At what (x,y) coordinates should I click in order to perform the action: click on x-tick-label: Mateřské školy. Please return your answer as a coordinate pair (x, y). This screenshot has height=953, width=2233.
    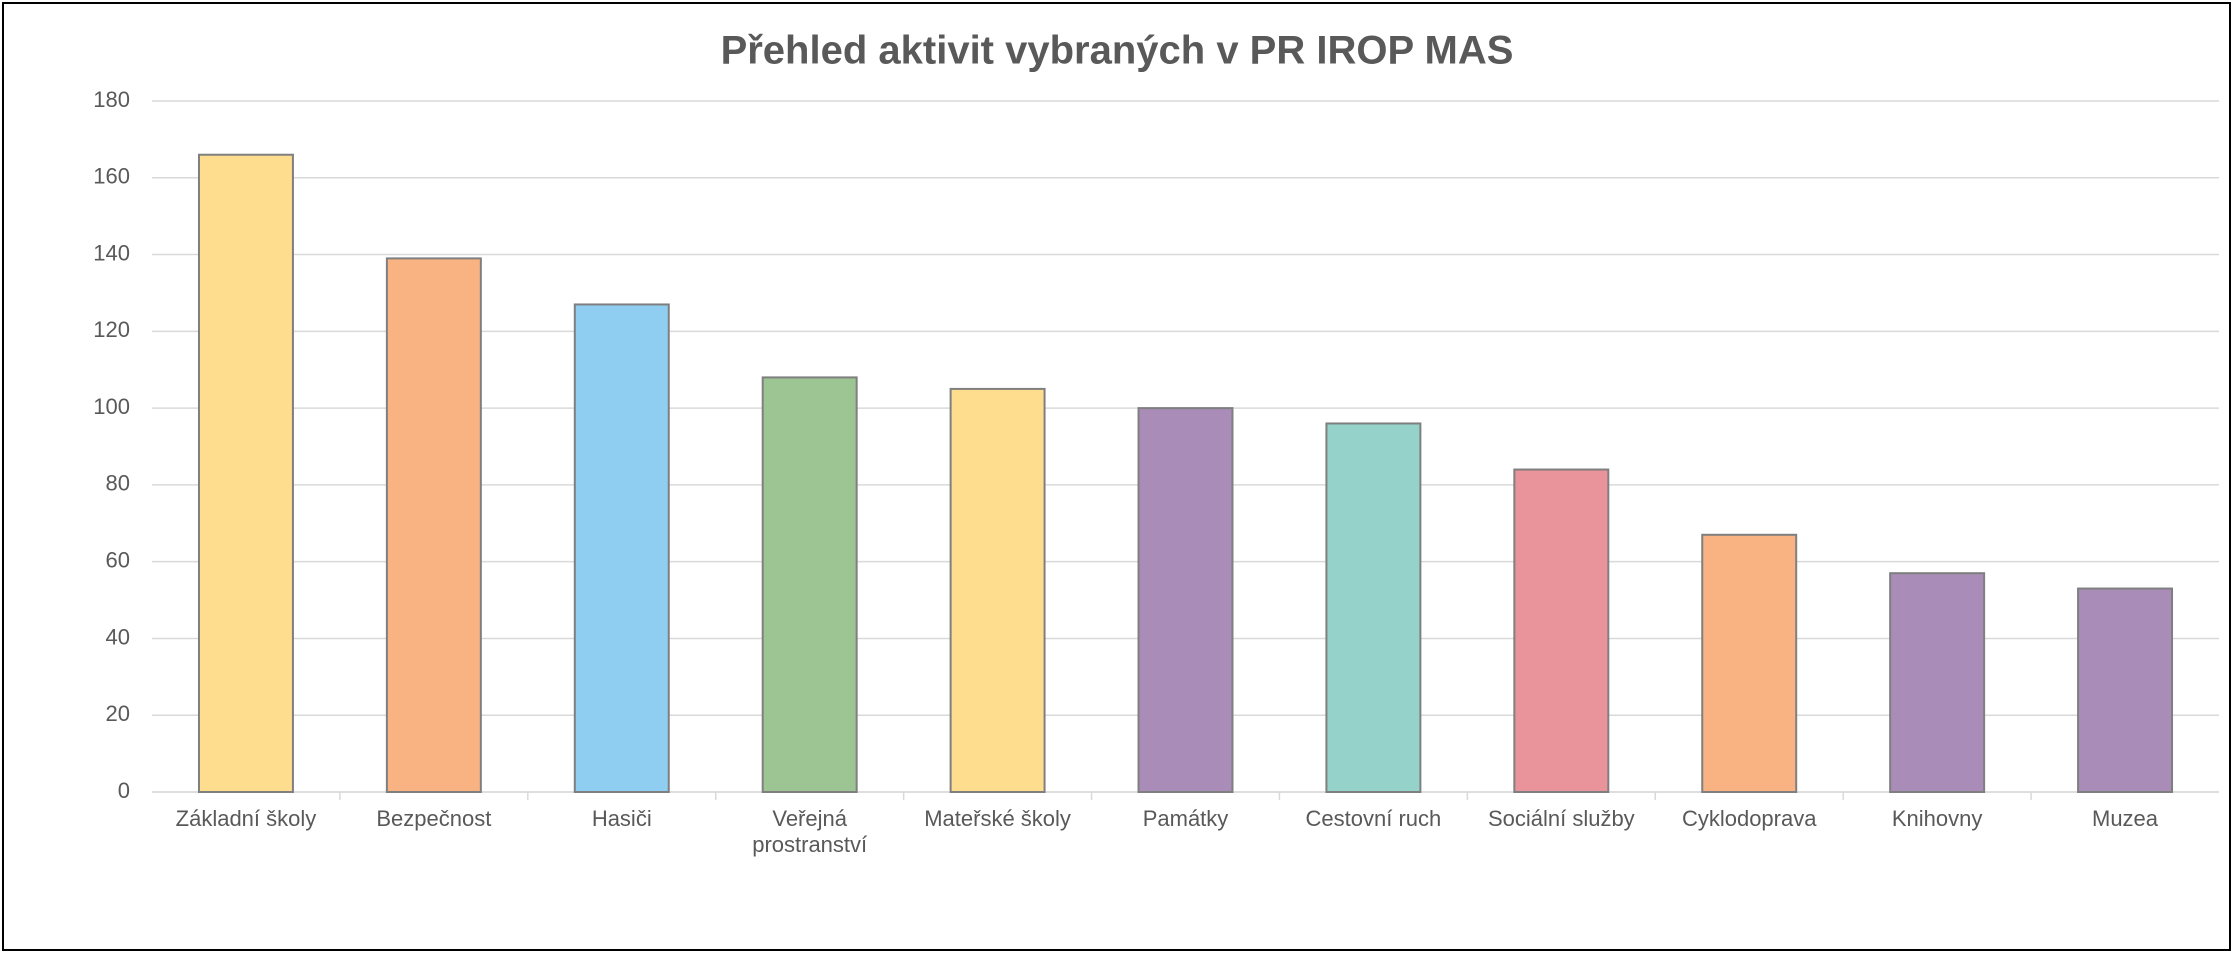
    Looking at the image, I should click on (997, 818).